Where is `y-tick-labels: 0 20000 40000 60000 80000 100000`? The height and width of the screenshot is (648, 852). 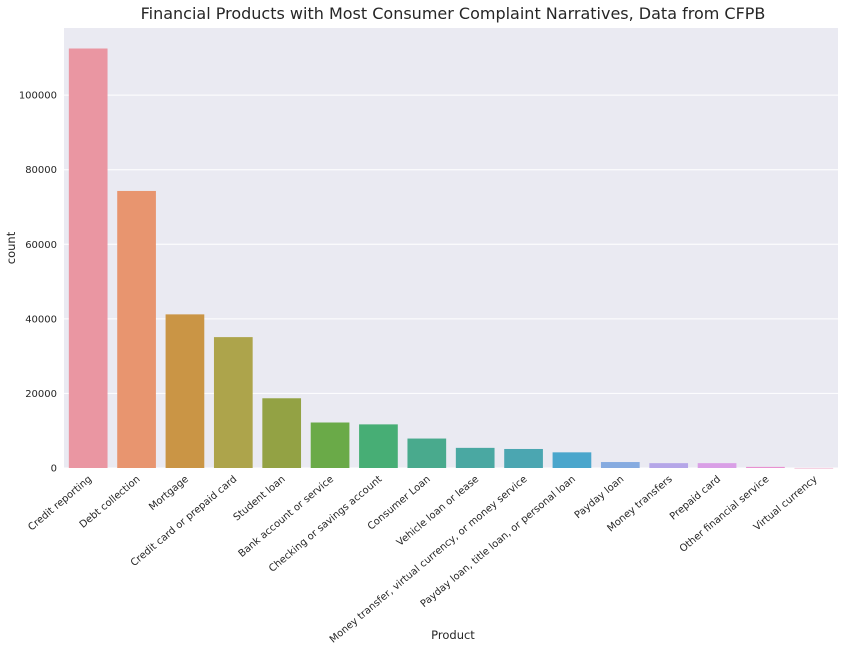 y-tick-labels: 0 20000 40000 60000 80000 100000 is located at coordinates (38, 283).